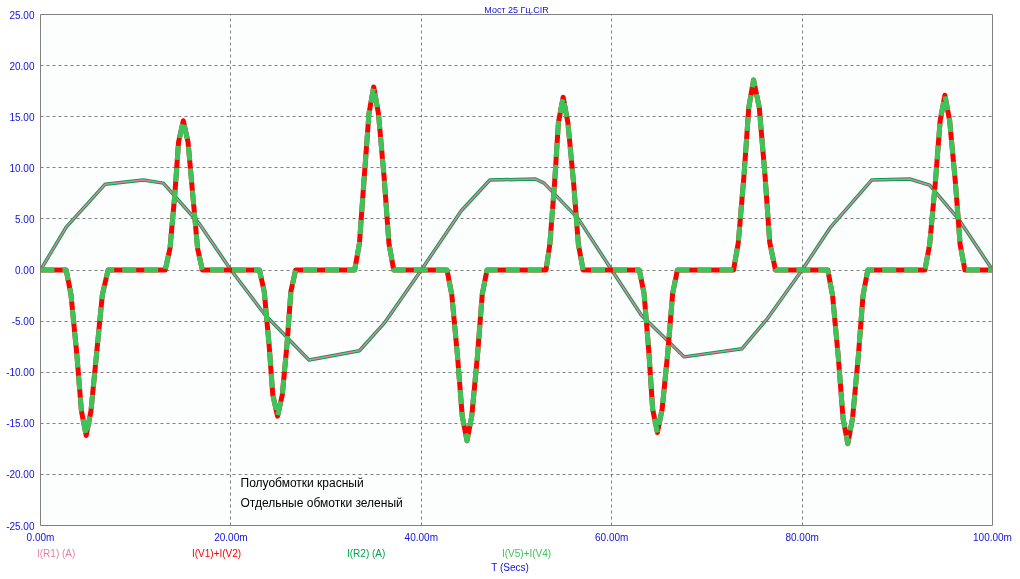 This screenshot has width=1020, height=579. What do you see at coordinates (23, 322) in the screenshot?
I see `y-tick-label: -5.00` at bounding box center [23, 322].